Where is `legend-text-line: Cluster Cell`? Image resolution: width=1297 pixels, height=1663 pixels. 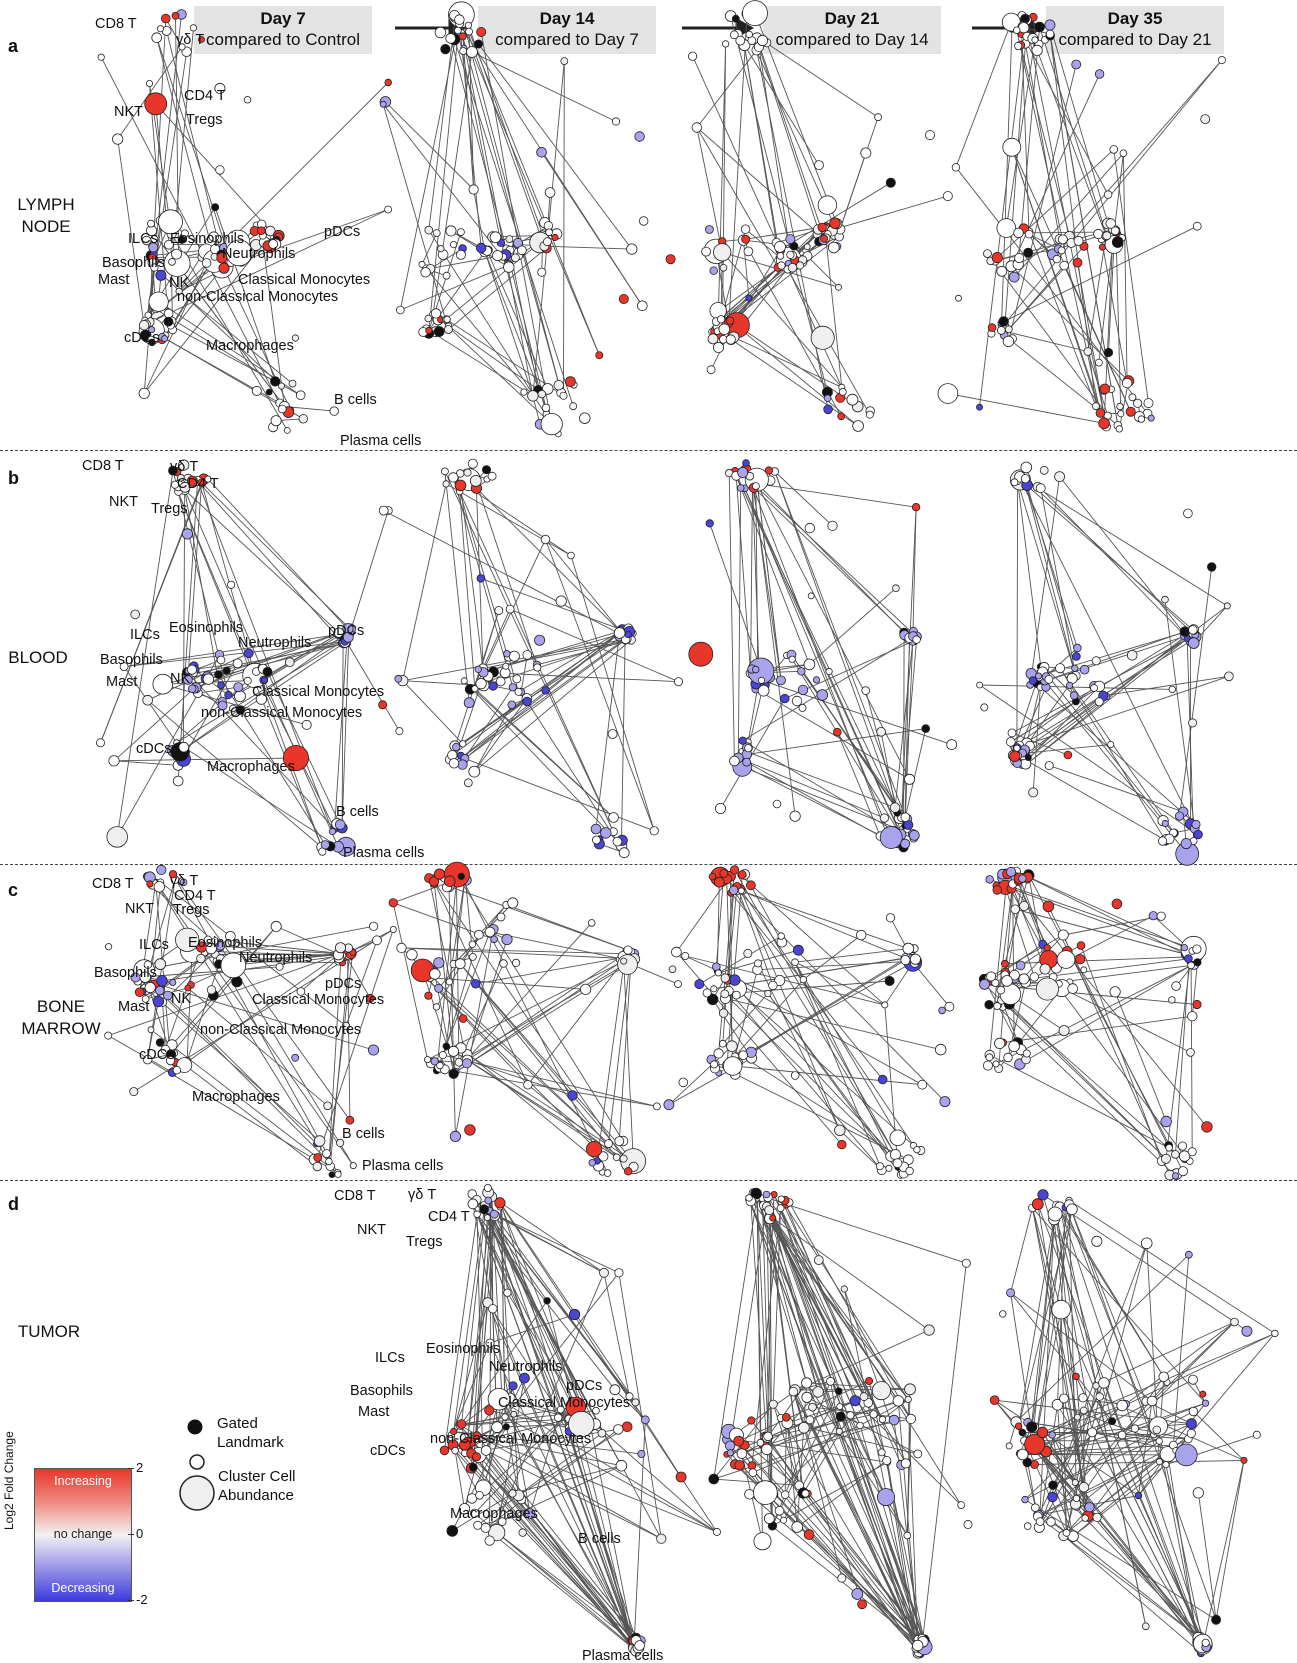 legend-text-line: Cluster Cell is located at coordinates (257, 1476).